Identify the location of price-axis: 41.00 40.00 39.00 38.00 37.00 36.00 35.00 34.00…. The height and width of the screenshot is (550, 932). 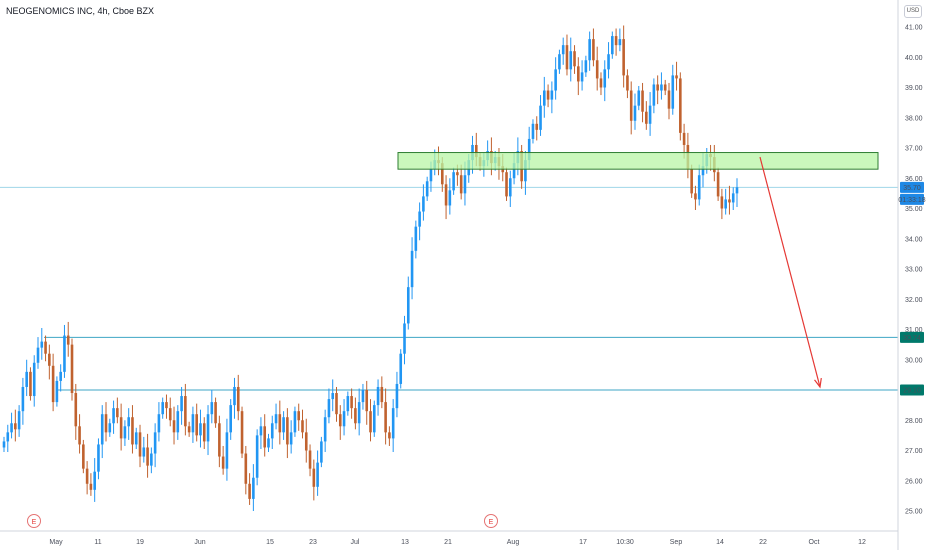
(911, 275).